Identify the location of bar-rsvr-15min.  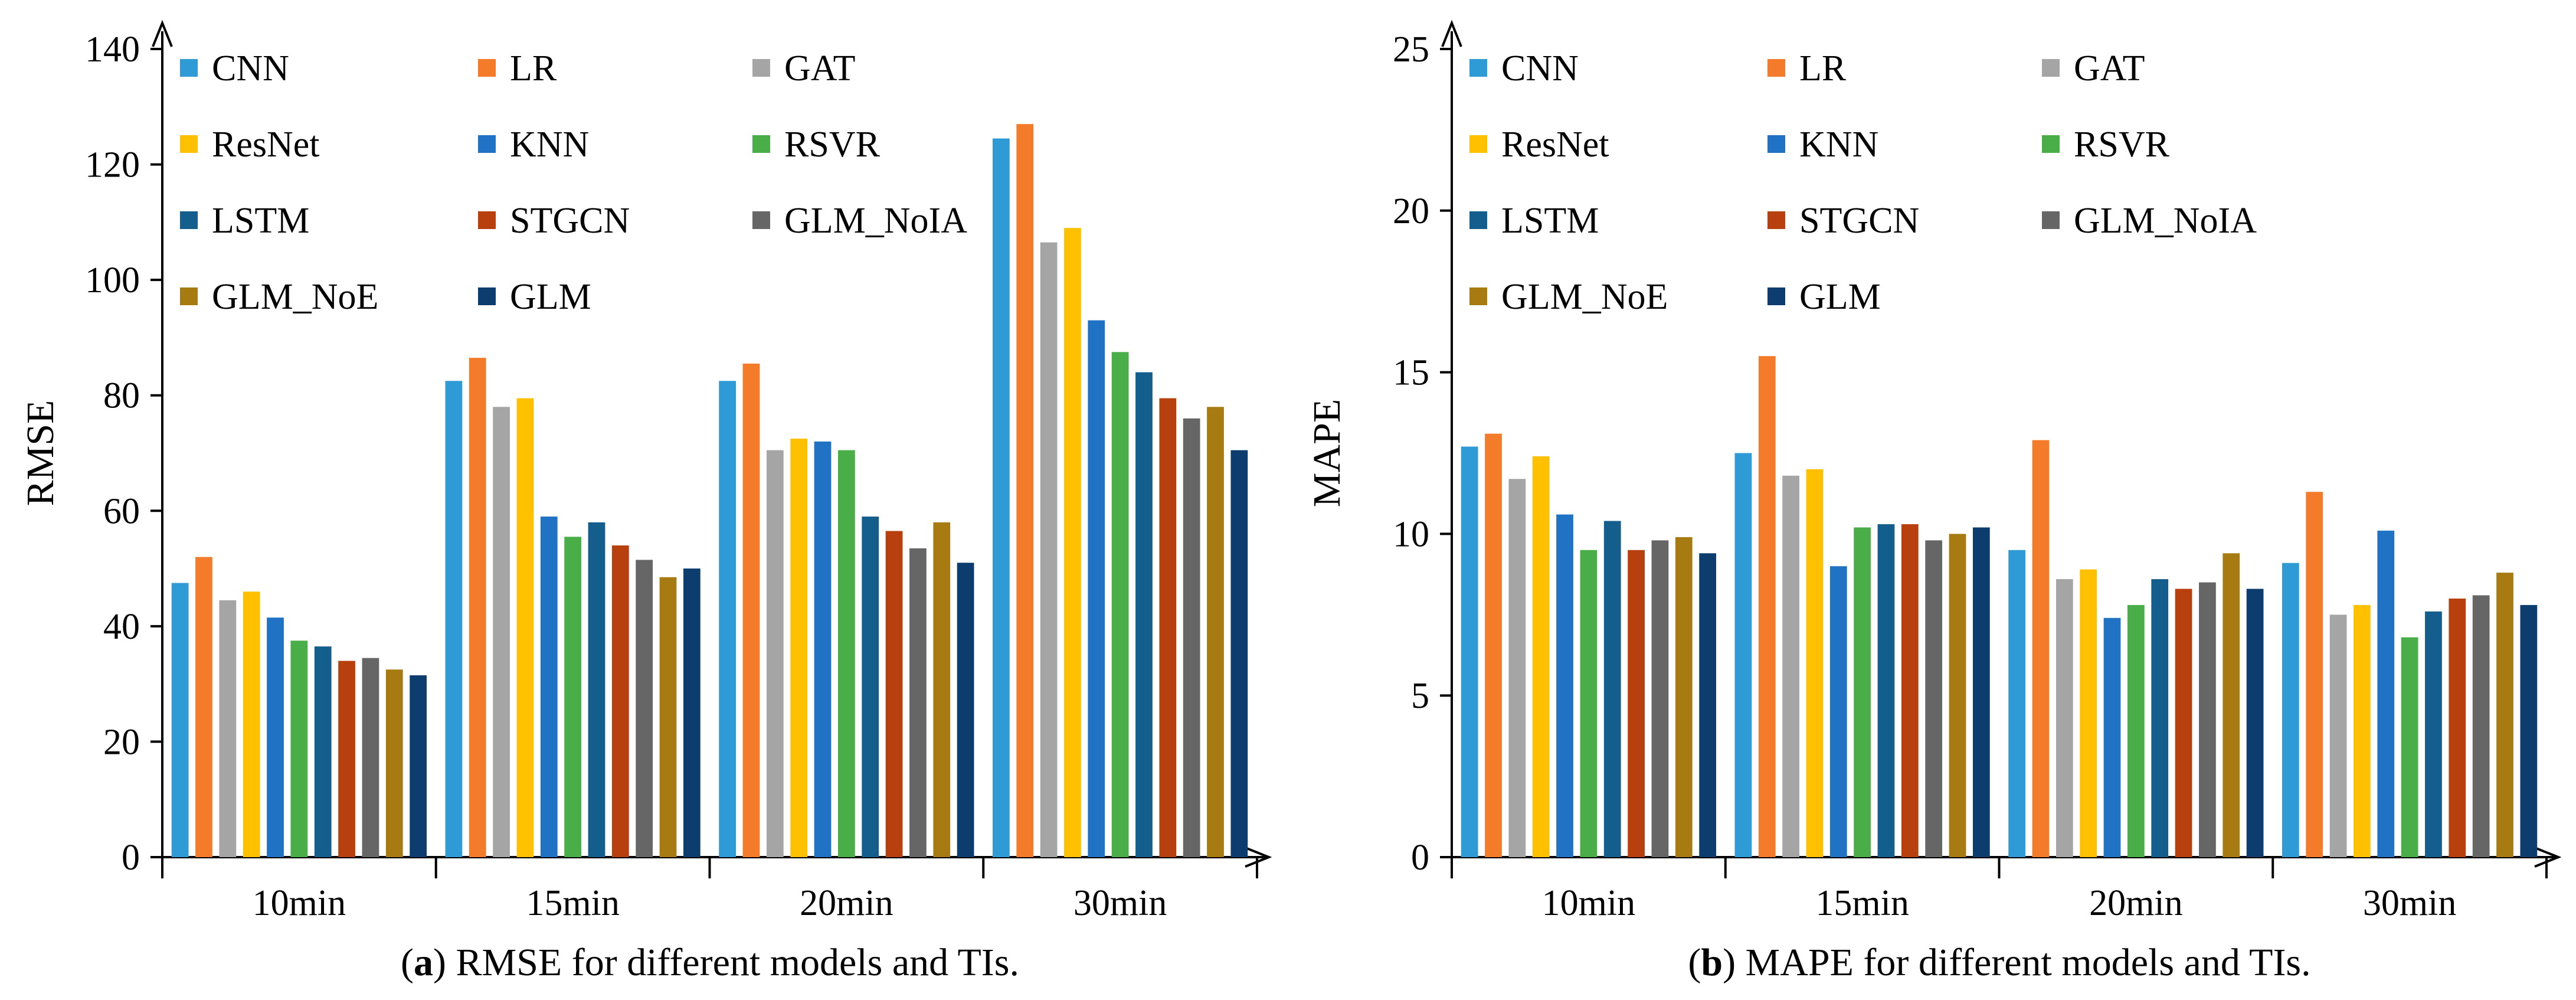
(573, 697).